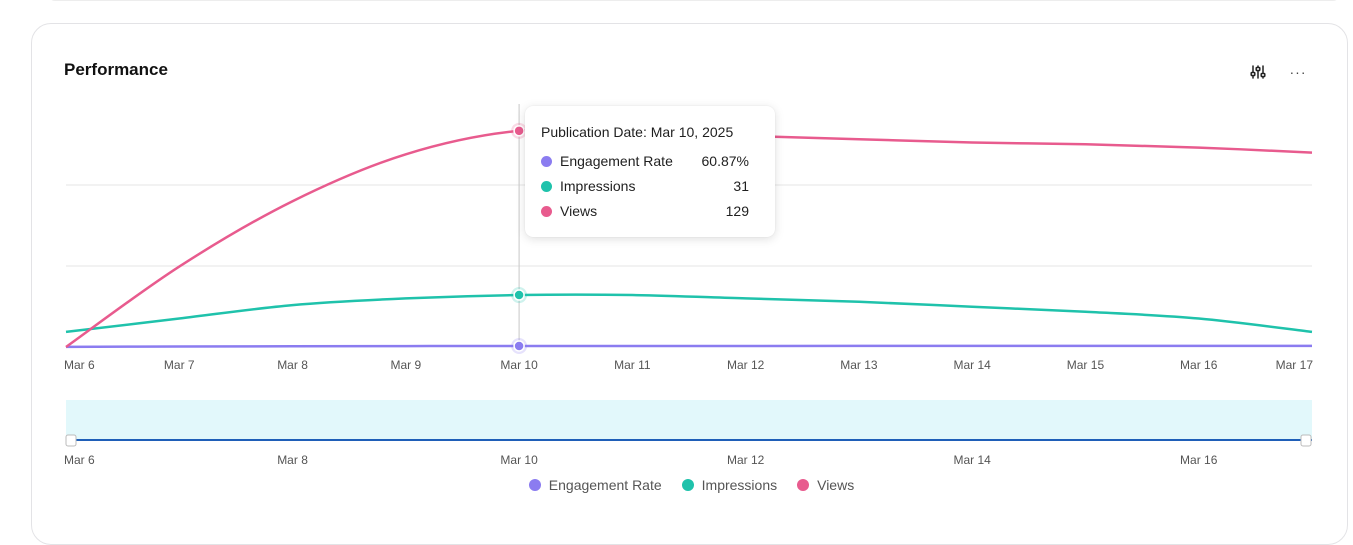 The image size is (1353, 545). What do you see at coordinates (179, 365) in the screenshot?
I see `x-tick-label: Mar 7` at bounding box center [179, 365].